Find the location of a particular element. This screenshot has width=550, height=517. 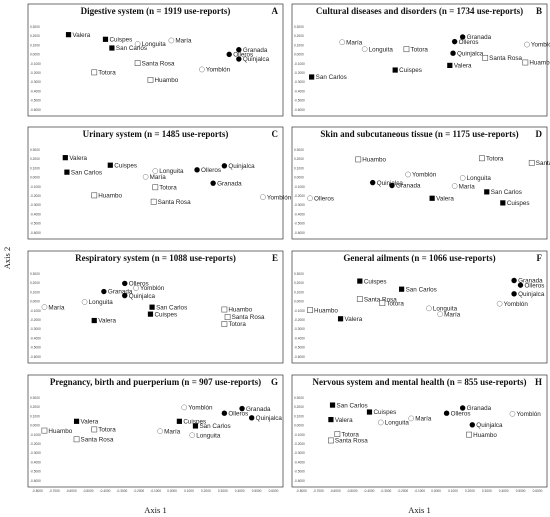

point-label: Olleros is located at coordinates (469, 42).